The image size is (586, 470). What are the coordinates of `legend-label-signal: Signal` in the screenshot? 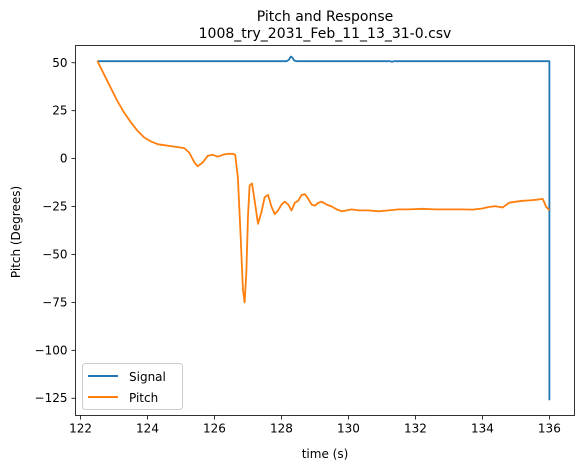 It's located at (147, 377).